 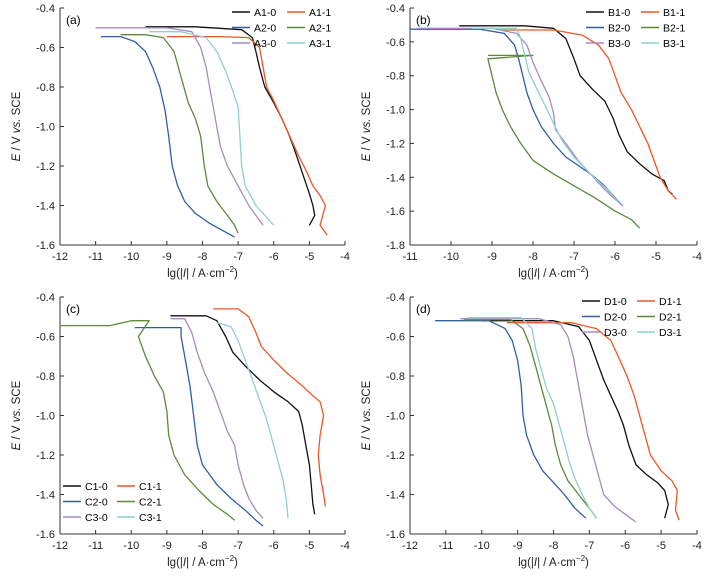 What do you see at coordinates (615, 318) in the screenshot?
I see `legend-label: D2-0` at bounding box center [615, 318].